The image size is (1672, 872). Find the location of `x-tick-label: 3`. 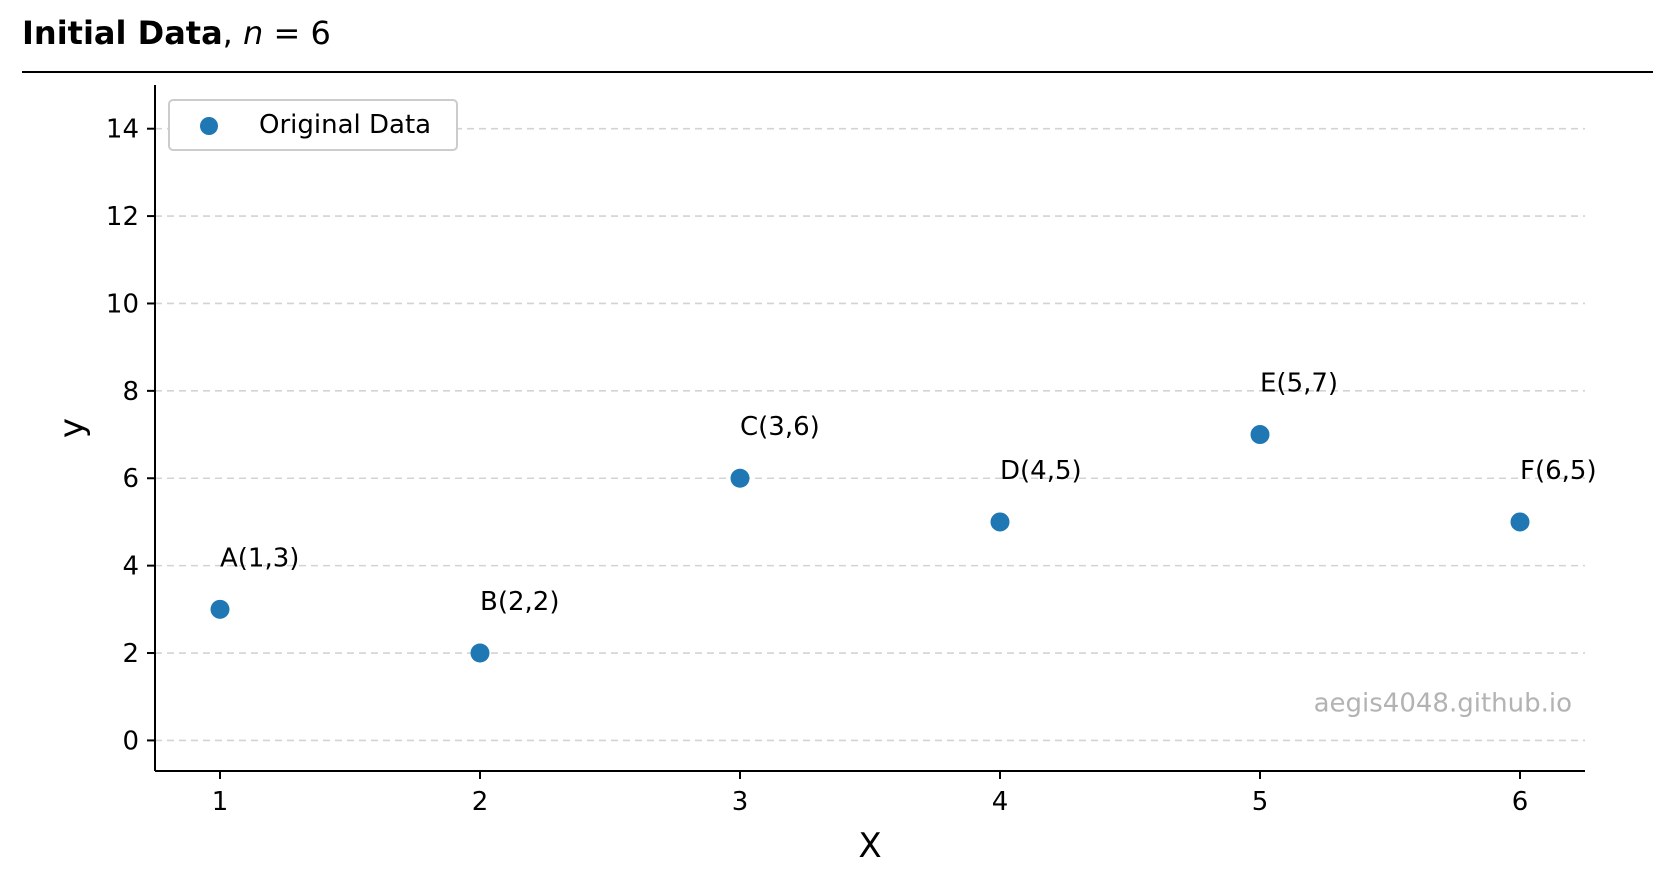

x-tick-label: 3 is located at coordinates (740, 802).